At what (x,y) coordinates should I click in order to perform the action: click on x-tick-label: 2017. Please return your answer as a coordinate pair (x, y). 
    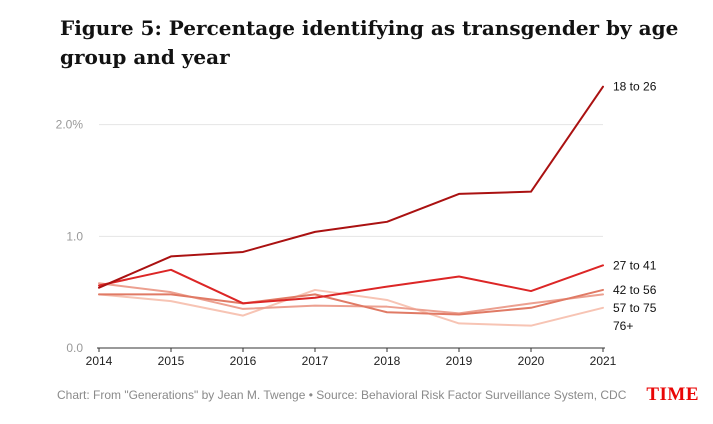
    Looking at the image, I should click on (315, 361).